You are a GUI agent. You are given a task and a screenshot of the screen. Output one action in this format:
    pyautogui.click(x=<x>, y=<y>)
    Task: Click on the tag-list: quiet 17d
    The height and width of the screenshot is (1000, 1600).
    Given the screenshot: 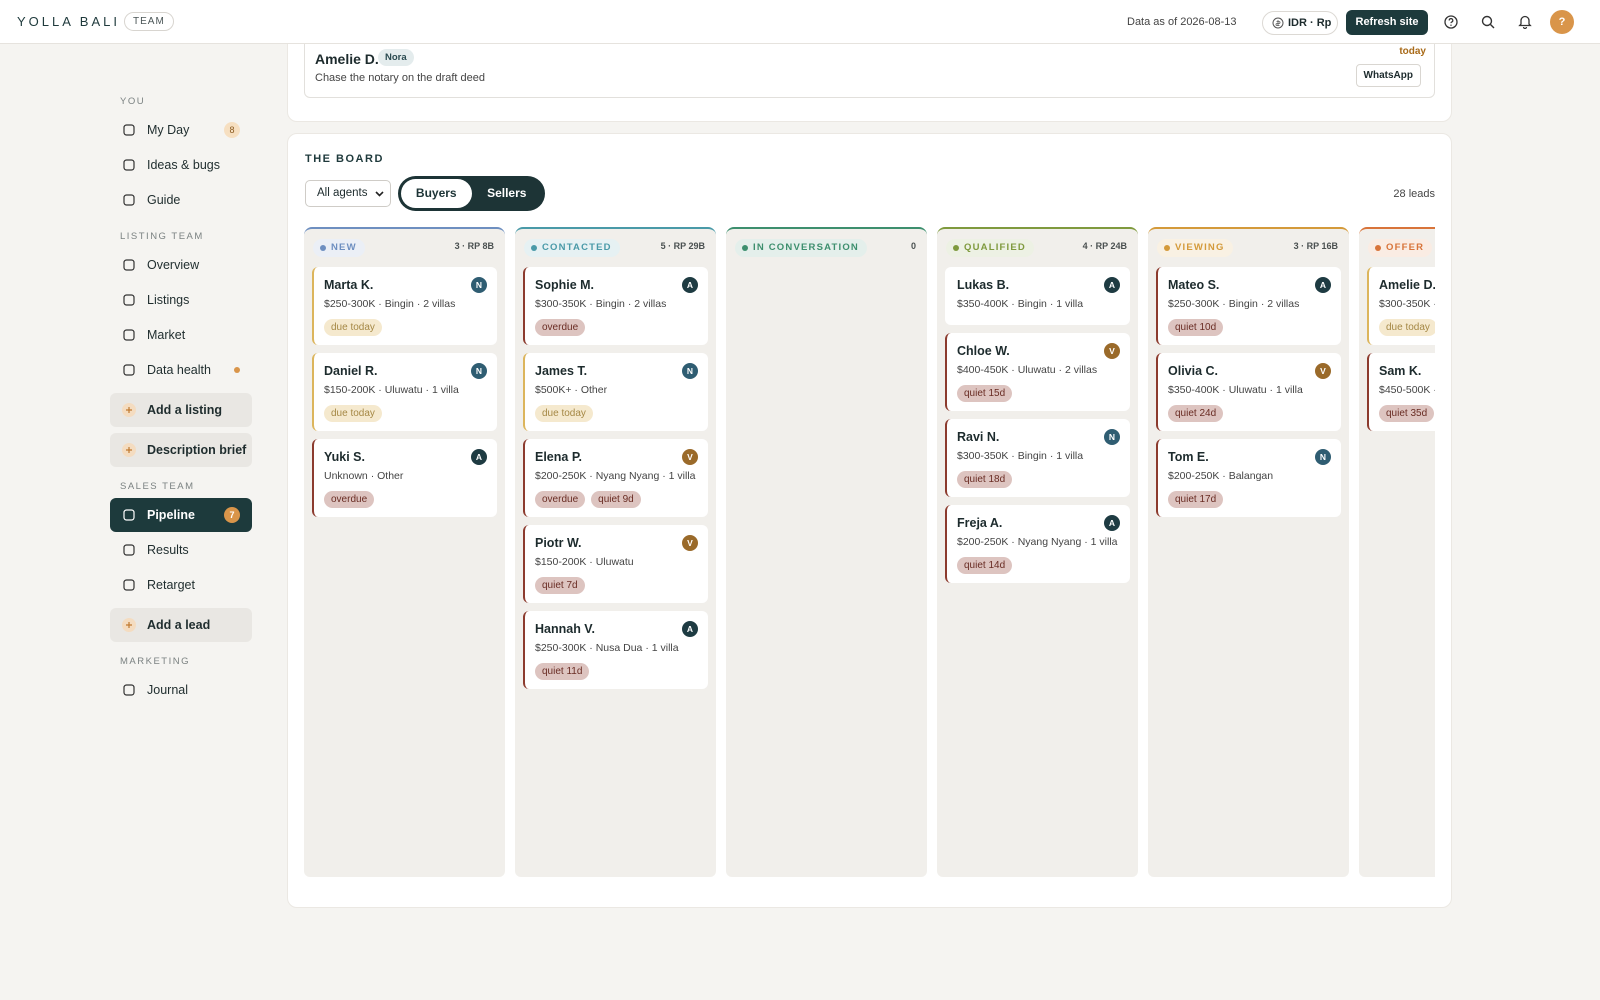 What is the action you would take?
    pyautogui.click(x=1249, y=499)
    